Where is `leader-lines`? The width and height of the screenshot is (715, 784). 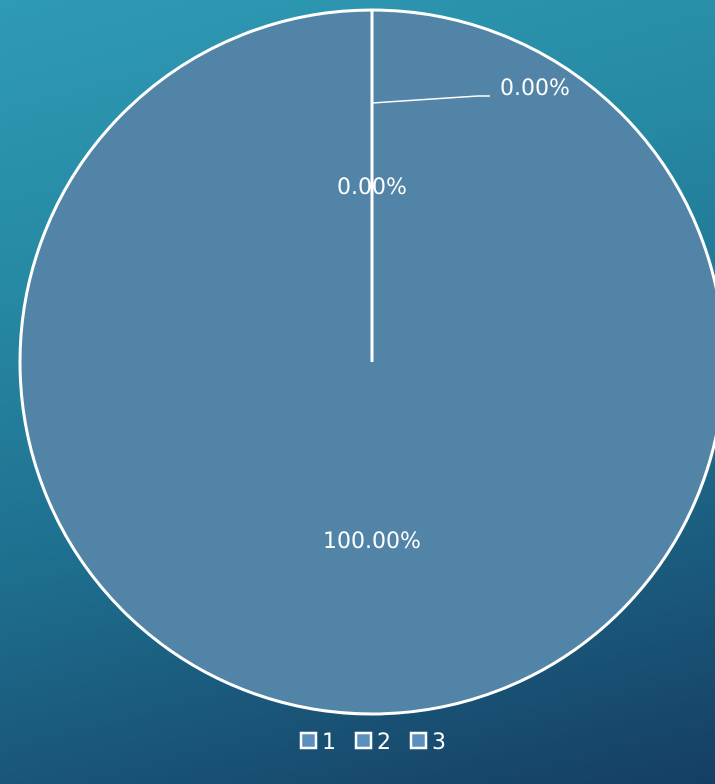
leader-lines is located at coordinates (430, 99).